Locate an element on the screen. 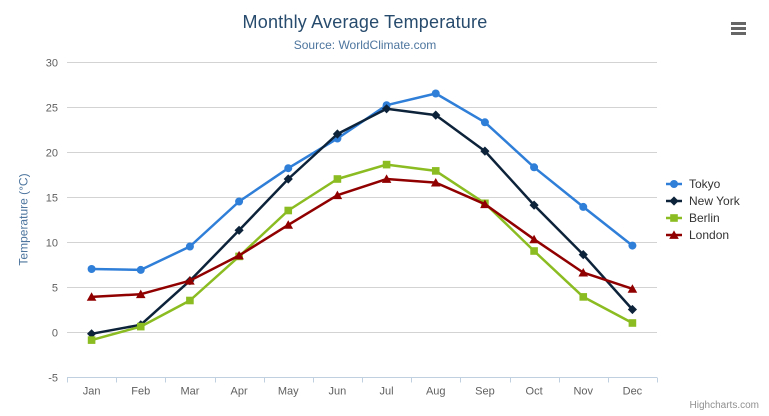  legend-marker-square-icon is located at coordinates (674, 217).